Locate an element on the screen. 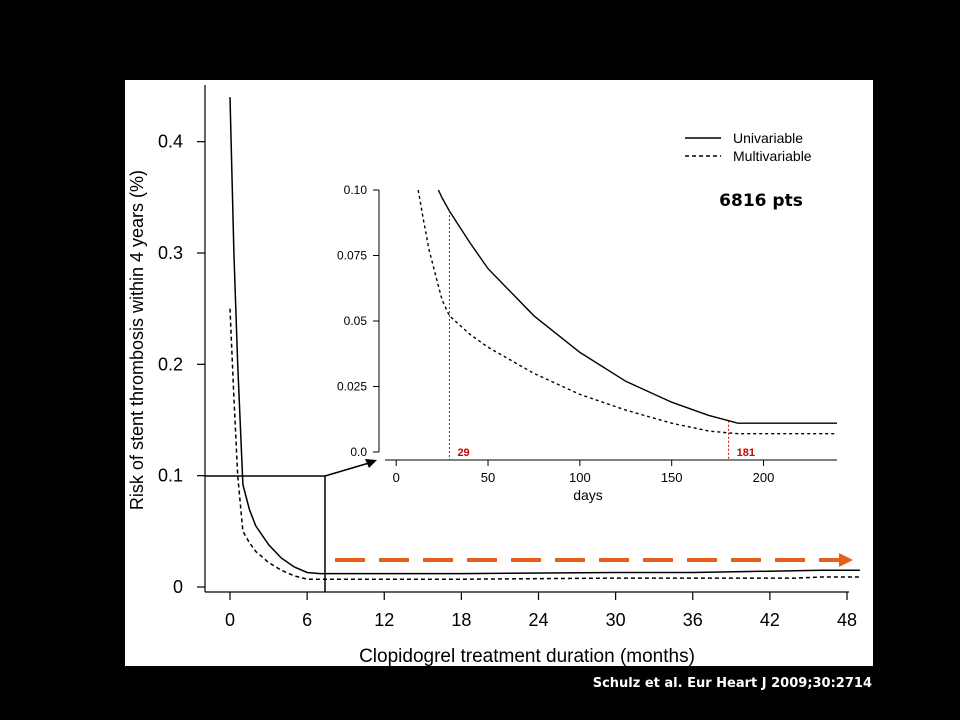 This screenshot has width=960, height=720. inset-marker-label: 181 is located at coordinates (746, 453).